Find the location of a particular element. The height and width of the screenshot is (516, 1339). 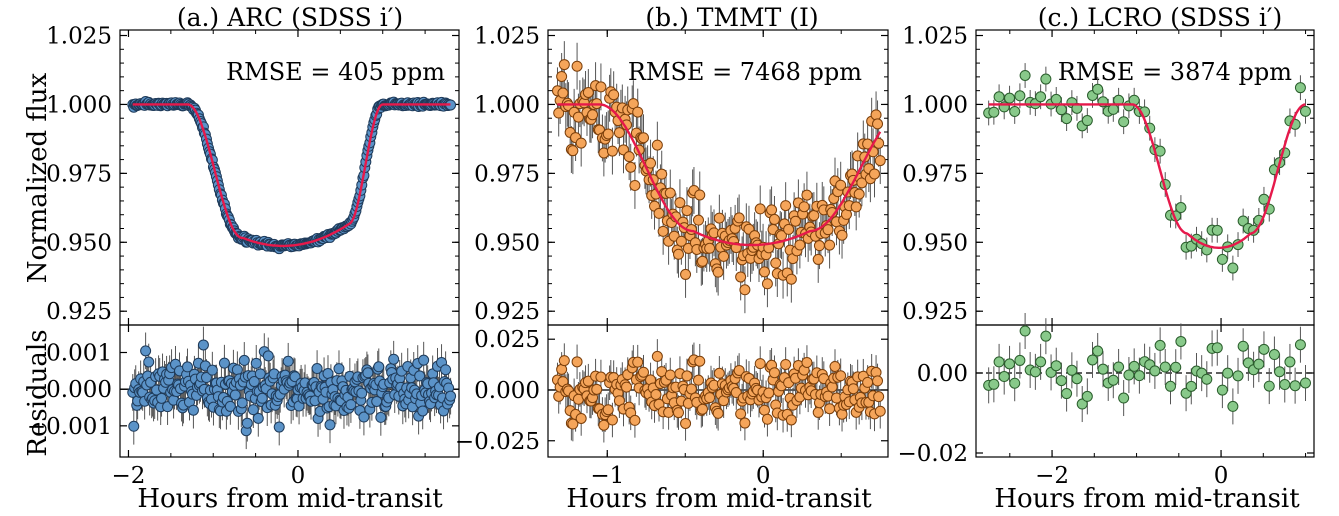

y-tick-label: 0.000 is located at coordinates (507, 391).